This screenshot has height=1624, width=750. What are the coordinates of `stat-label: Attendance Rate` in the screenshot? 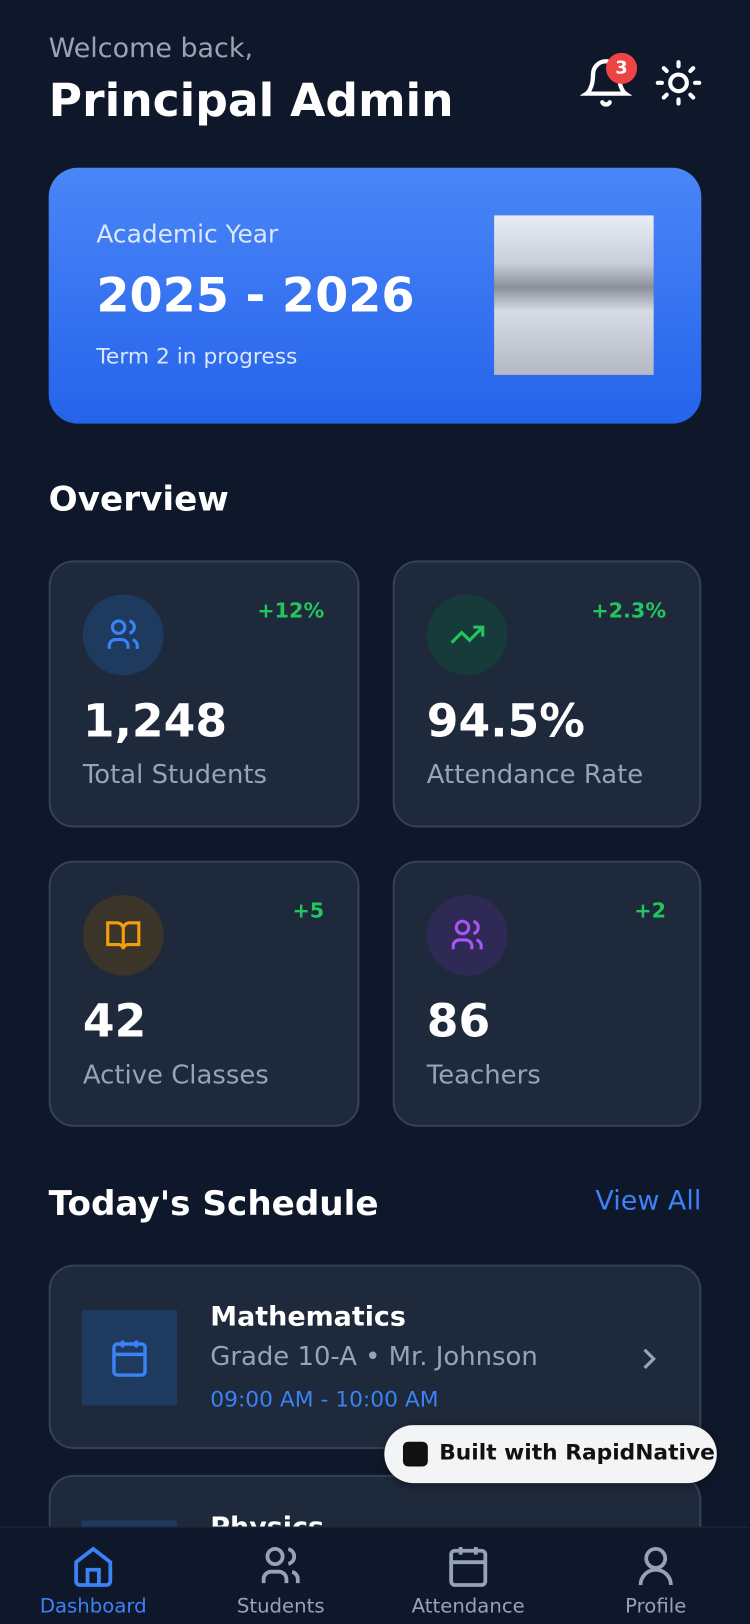 It's located at (535, 774).